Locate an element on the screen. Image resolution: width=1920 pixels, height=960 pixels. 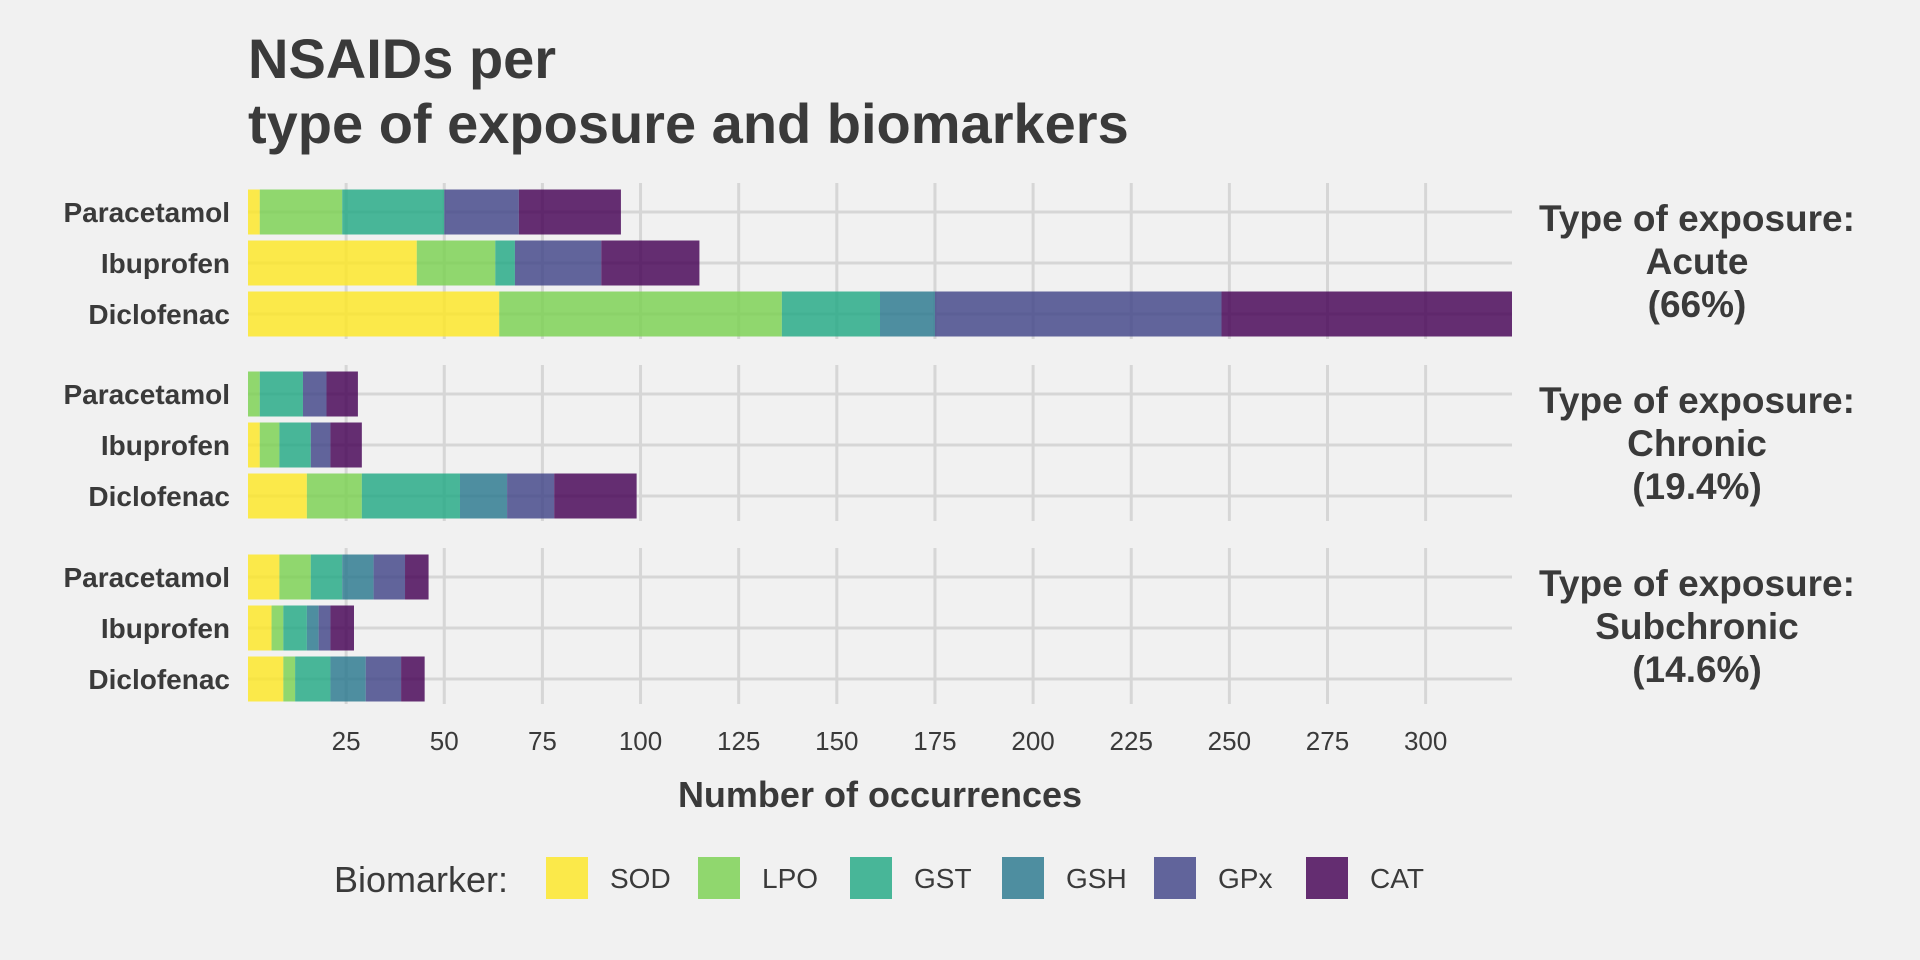
facet-label-line: Acute is located at coordinates (1697, 261).